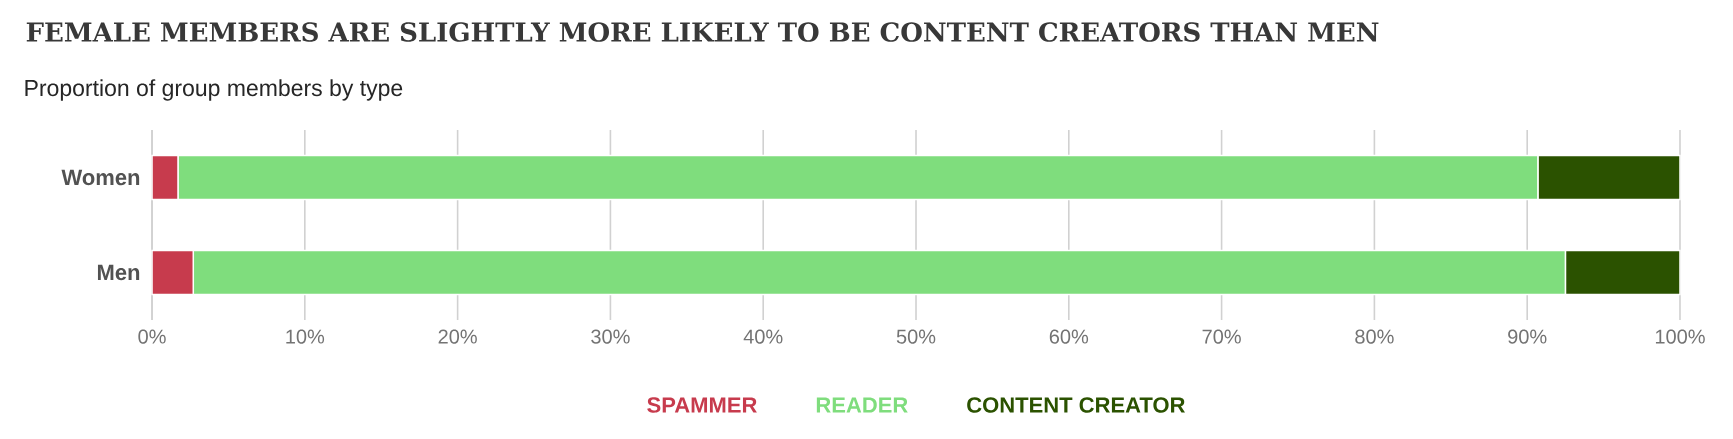 This screenshot has width=1733, height=439. What do you see at coordinates (100, 177) in the screenshot?
I see `y-tick-label: Women` at bounding box center [100, 177].